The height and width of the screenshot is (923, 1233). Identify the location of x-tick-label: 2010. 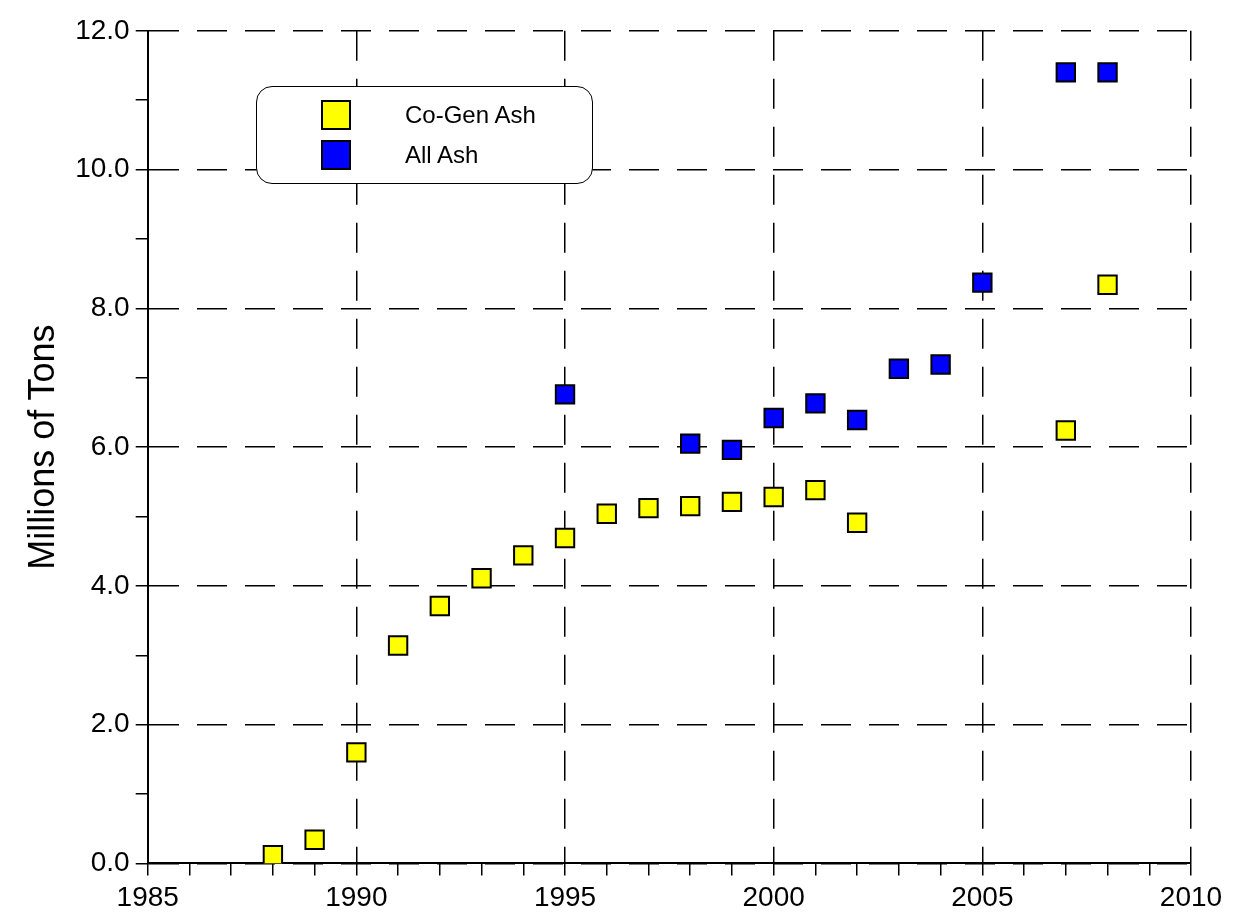
(1191, 896).